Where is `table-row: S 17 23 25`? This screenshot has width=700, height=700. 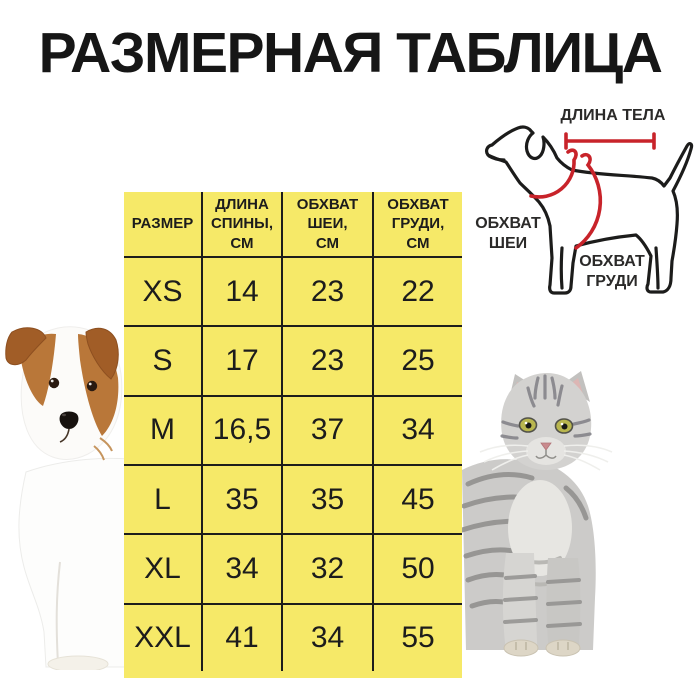
table-row: S 17 23 25 is located at coordinates (293, 361).